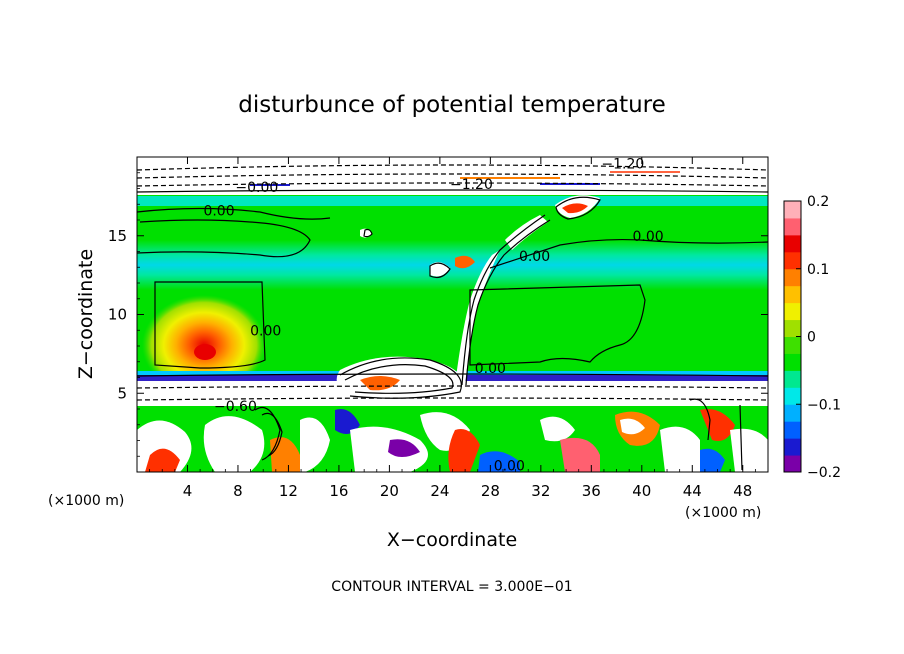 This screenshot has width=904, height=654. Describe the element at coordinates (490, 491) in the screenshot. I see `x-tick-label: 28` at that location.